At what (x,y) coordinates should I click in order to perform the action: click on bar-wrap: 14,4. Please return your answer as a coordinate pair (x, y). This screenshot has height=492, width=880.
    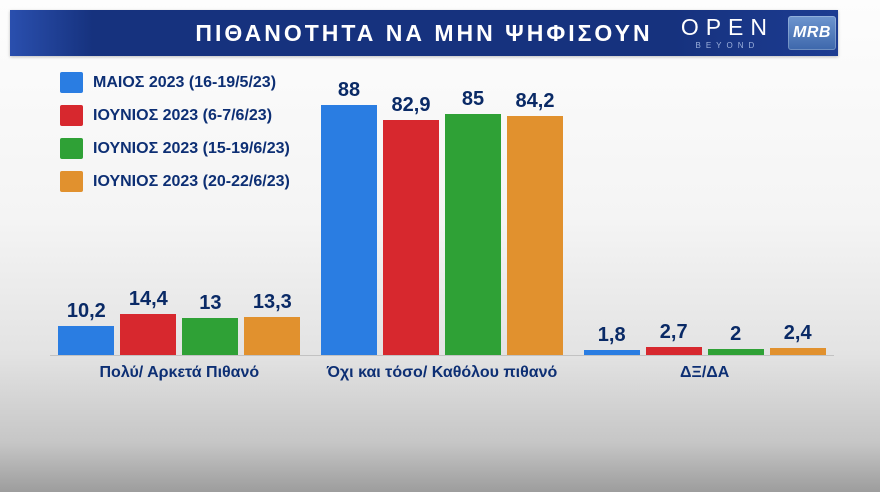
    Looking at the image, I should click on (148, 321).